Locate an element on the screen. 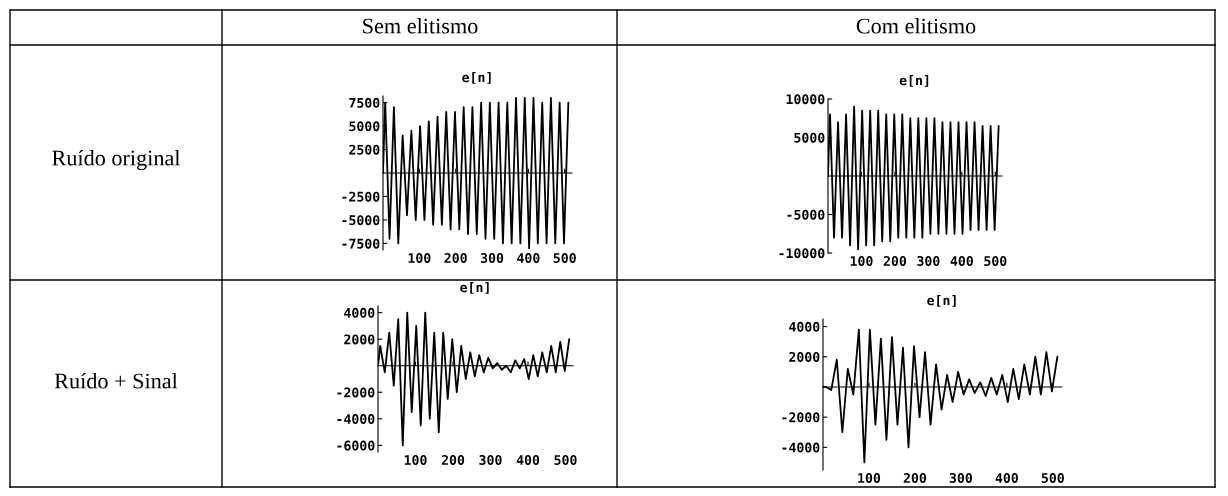  y-tick-label: -6000 is located at coordinates (356, 445).